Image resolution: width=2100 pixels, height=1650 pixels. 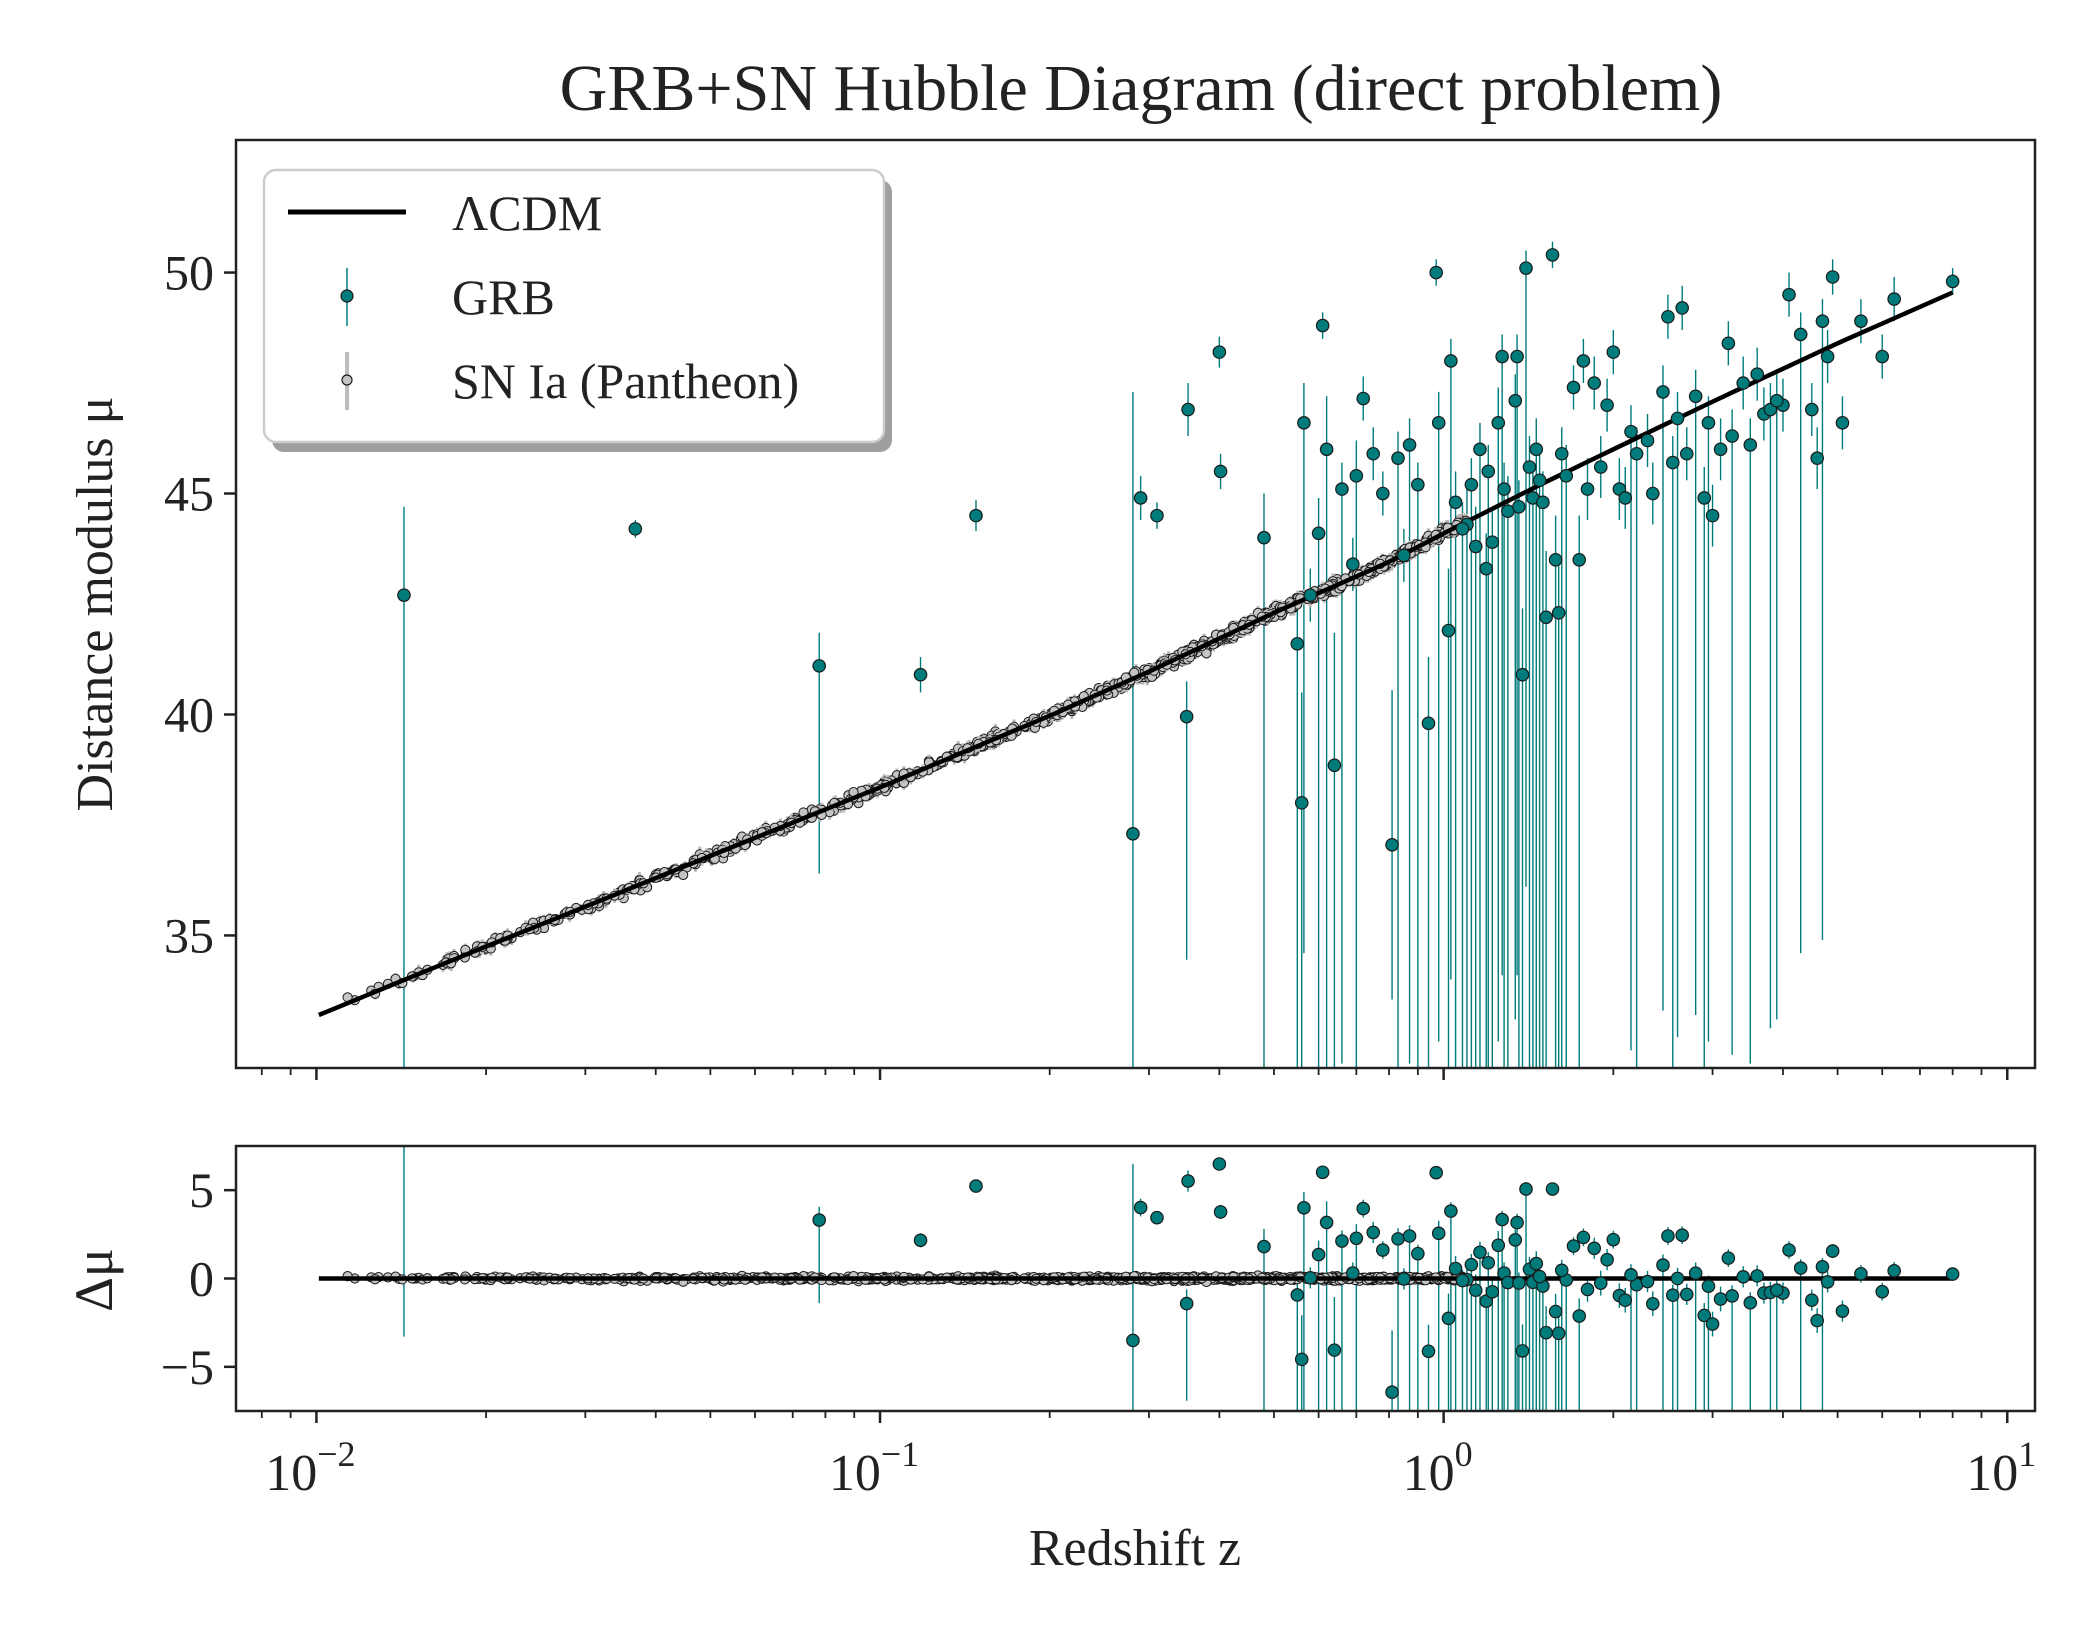 I want to click on main-y-tick-label: 35, so click(x=189, y=935).